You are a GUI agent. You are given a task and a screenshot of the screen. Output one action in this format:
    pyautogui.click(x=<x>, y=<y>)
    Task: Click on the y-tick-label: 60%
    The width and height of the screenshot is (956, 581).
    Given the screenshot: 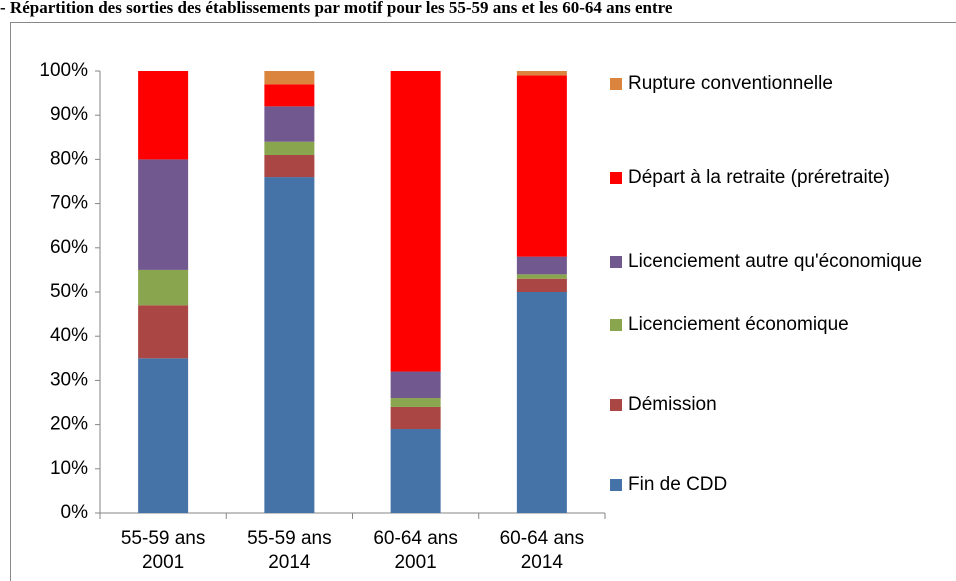 What is the action you would take?
    pyautogui.click(x=69, y=247)
    